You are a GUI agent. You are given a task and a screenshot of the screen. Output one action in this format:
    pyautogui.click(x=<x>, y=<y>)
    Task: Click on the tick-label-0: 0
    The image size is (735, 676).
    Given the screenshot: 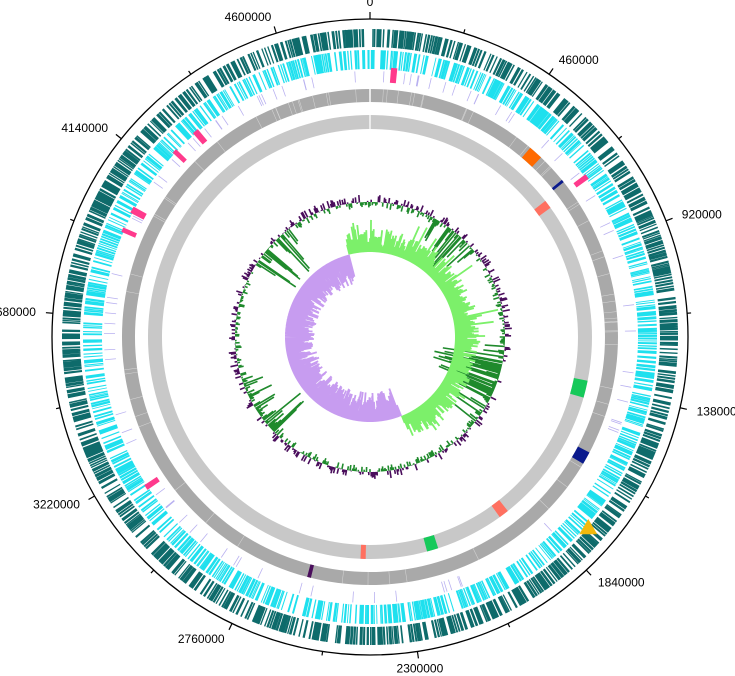 What is the action you would take?
    pyautogui.click(x=370, y=4)
    